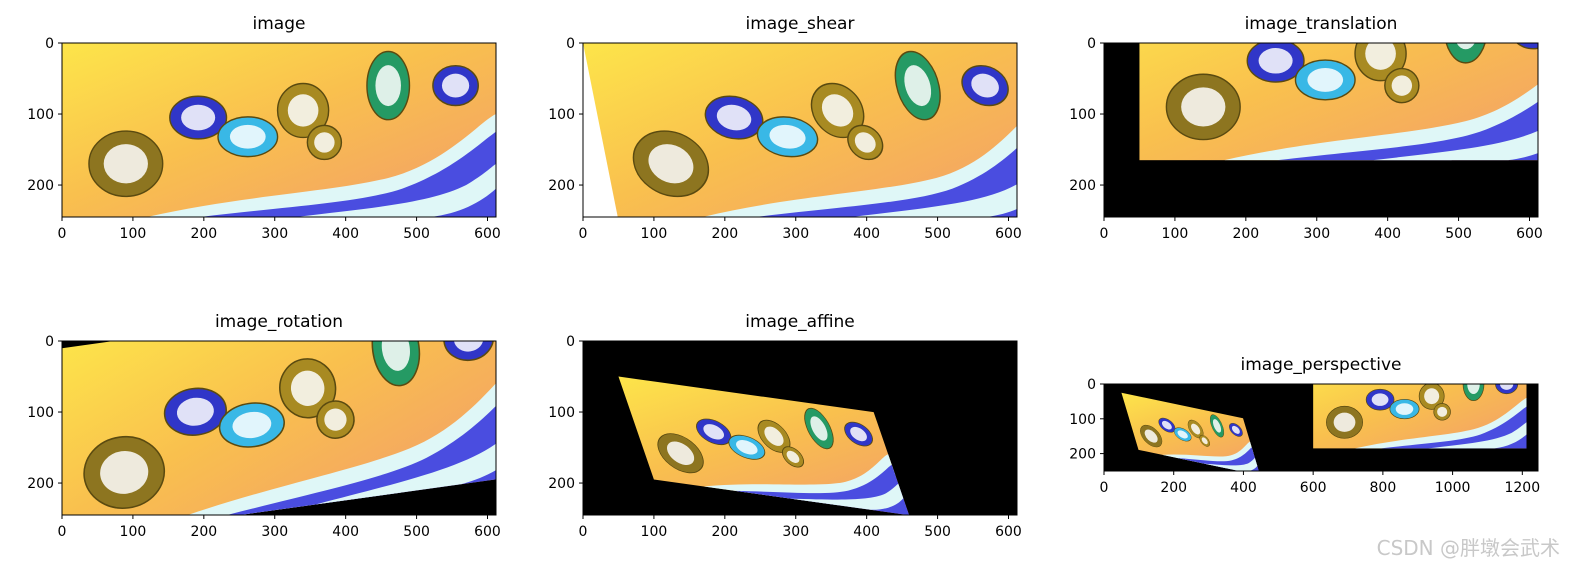 The image size is (1591, 584). What do you see at coordinates (1453, 488) in the screenshot?
I see `x-tick-label: 1000` at bounding box center [1453, 488].